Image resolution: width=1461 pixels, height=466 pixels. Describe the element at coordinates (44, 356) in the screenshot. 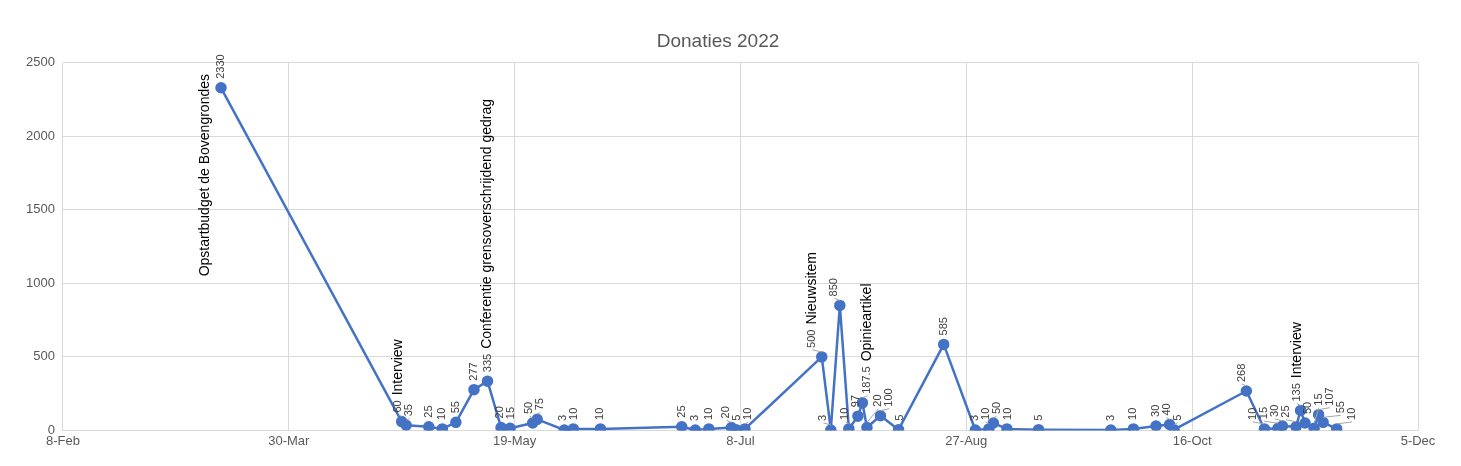

I see `y-tick-label: 500` at that location.